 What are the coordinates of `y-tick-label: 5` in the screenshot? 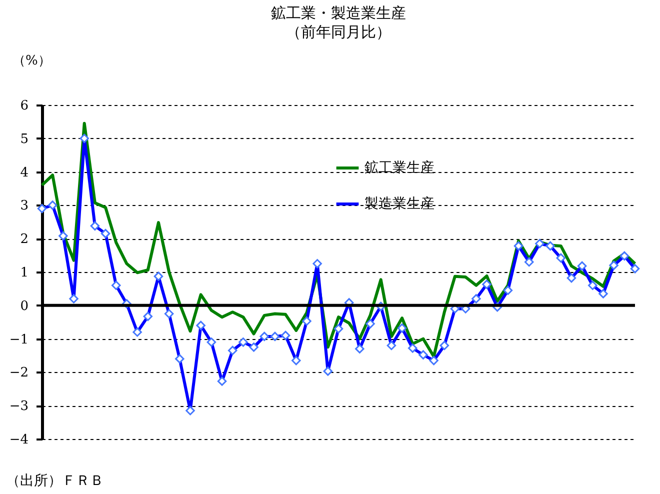 It's located at (24, 139).